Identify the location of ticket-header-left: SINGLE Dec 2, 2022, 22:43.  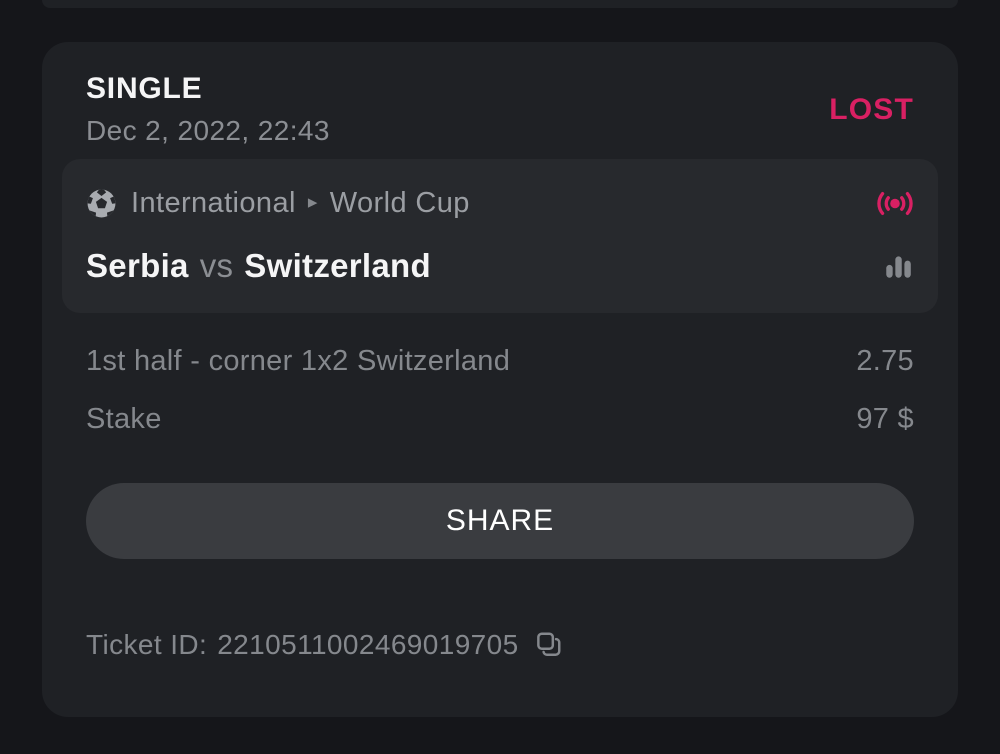
(208, 109).